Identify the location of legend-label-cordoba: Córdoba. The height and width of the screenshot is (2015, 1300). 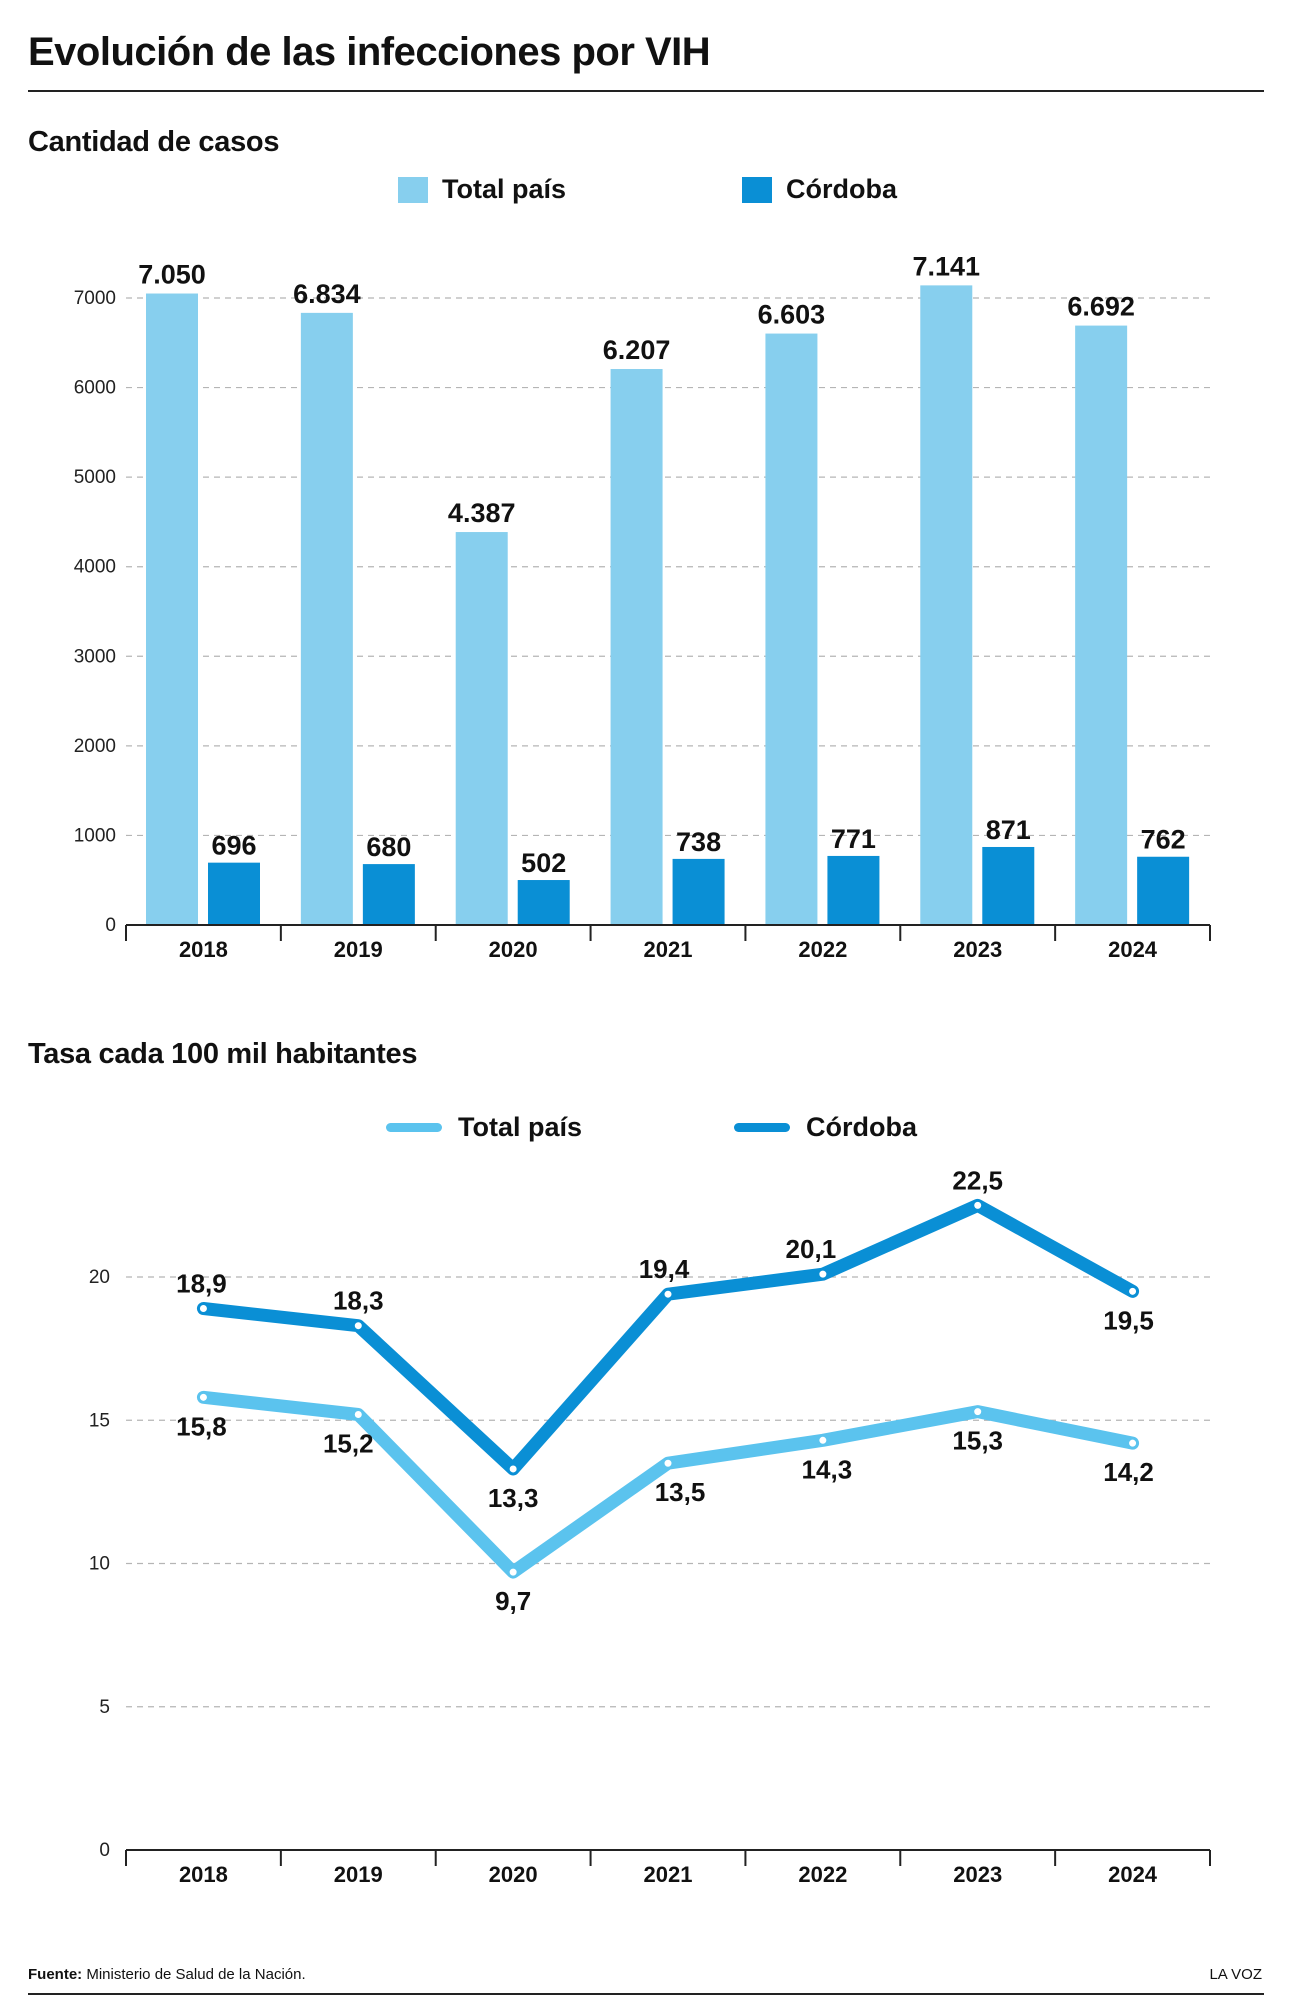
(841, 189).